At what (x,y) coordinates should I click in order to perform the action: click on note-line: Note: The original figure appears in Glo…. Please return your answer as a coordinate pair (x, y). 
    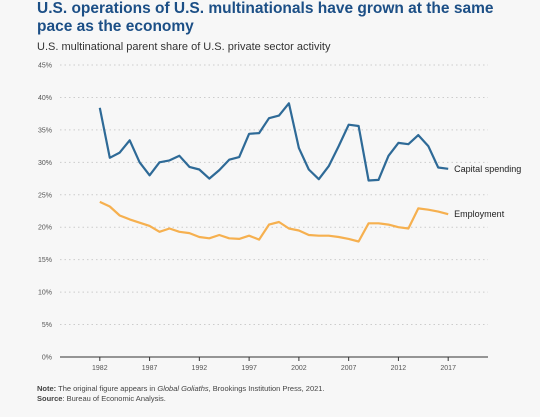
    Looking at the image, I should click on (181, 389).